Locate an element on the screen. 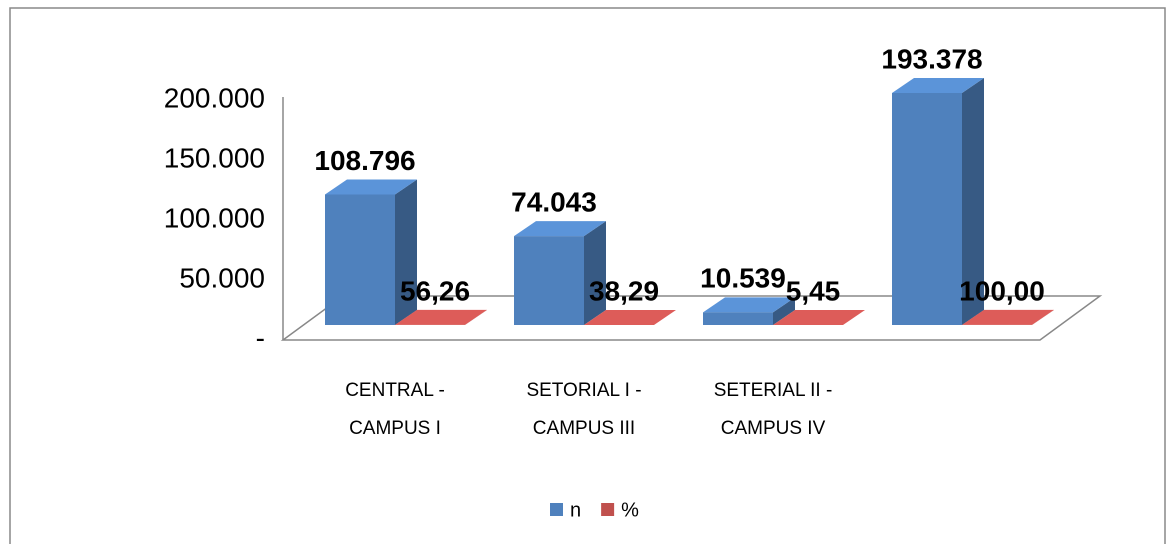  data-label: 5,45 is located at coordinates (813, 290).